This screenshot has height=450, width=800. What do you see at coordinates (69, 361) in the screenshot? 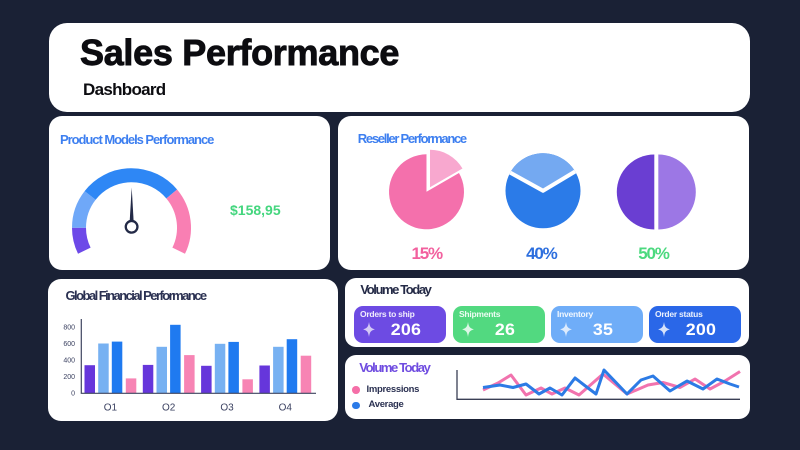
I see `svg-text: 400` at bounding box center [69, 361].